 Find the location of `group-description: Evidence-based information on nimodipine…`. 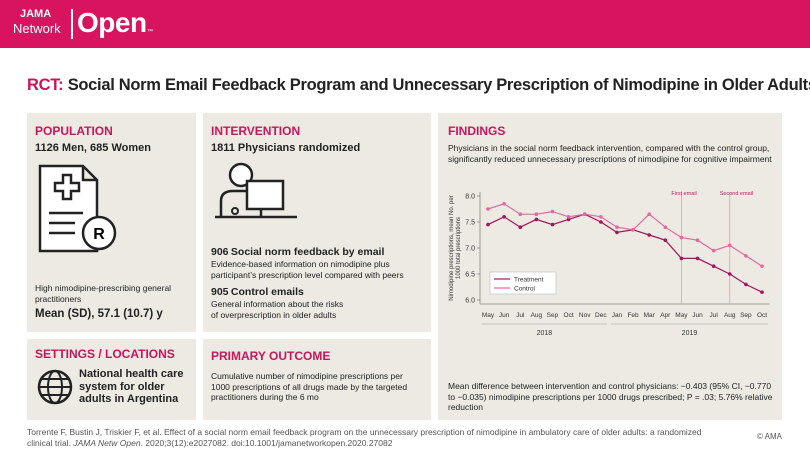

group-description: Evidence-based information on nimodipine… is located at coordinates (307, 269).